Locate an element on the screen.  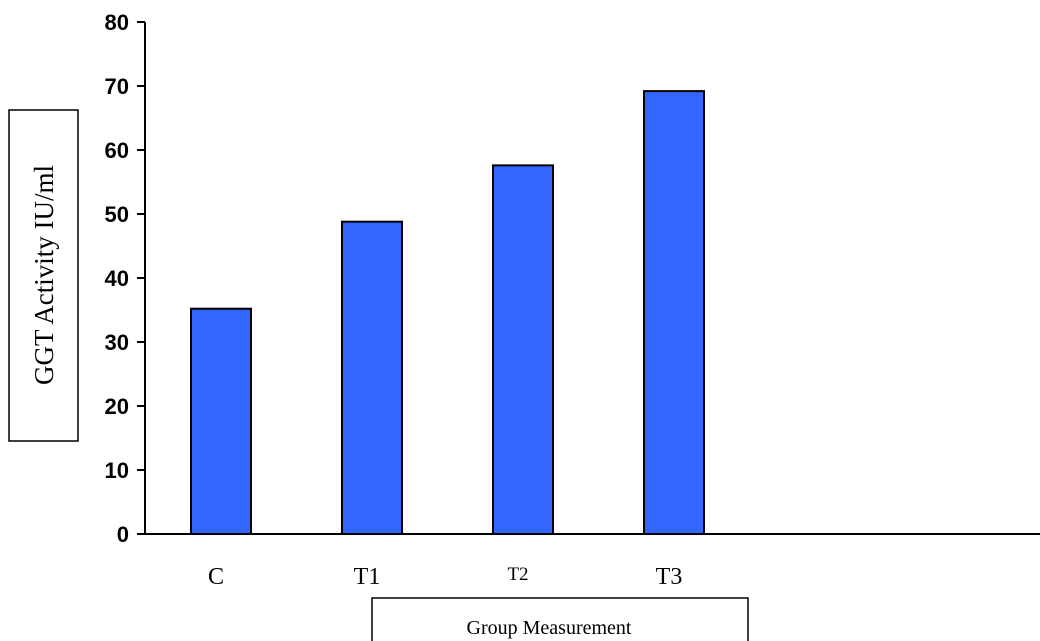
y-tick-label: 30 is located at coordinates (117, 342).